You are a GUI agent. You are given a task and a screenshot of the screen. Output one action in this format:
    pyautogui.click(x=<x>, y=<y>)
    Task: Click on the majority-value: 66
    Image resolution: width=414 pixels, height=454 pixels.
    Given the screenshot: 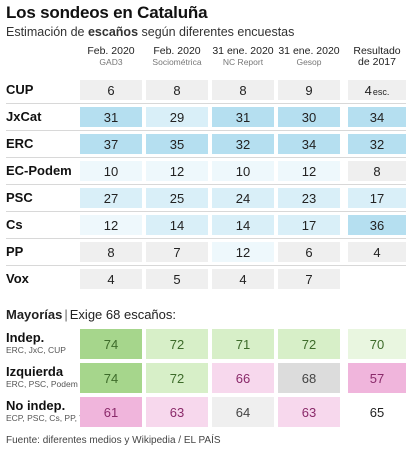 What is the action you would take?
    pyautogui.click(x=243, y=378)
    